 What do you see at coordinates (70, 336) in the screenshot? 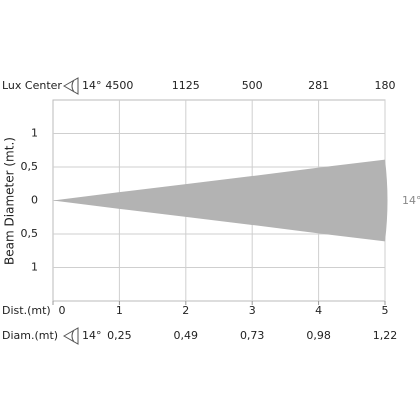
I see `diameter-angle-icon` at bounding box center [70, 336].